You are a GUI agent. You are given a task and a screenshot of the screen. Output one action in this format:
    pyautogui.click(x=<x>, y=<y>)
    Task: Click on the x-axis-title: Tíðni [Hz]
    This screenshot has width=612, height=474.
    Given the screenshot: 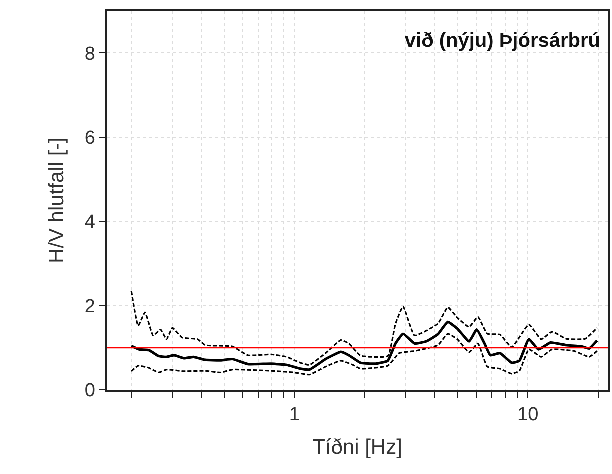 What is the action you would take?
    pyautogui.click(x=357, y=448)
    